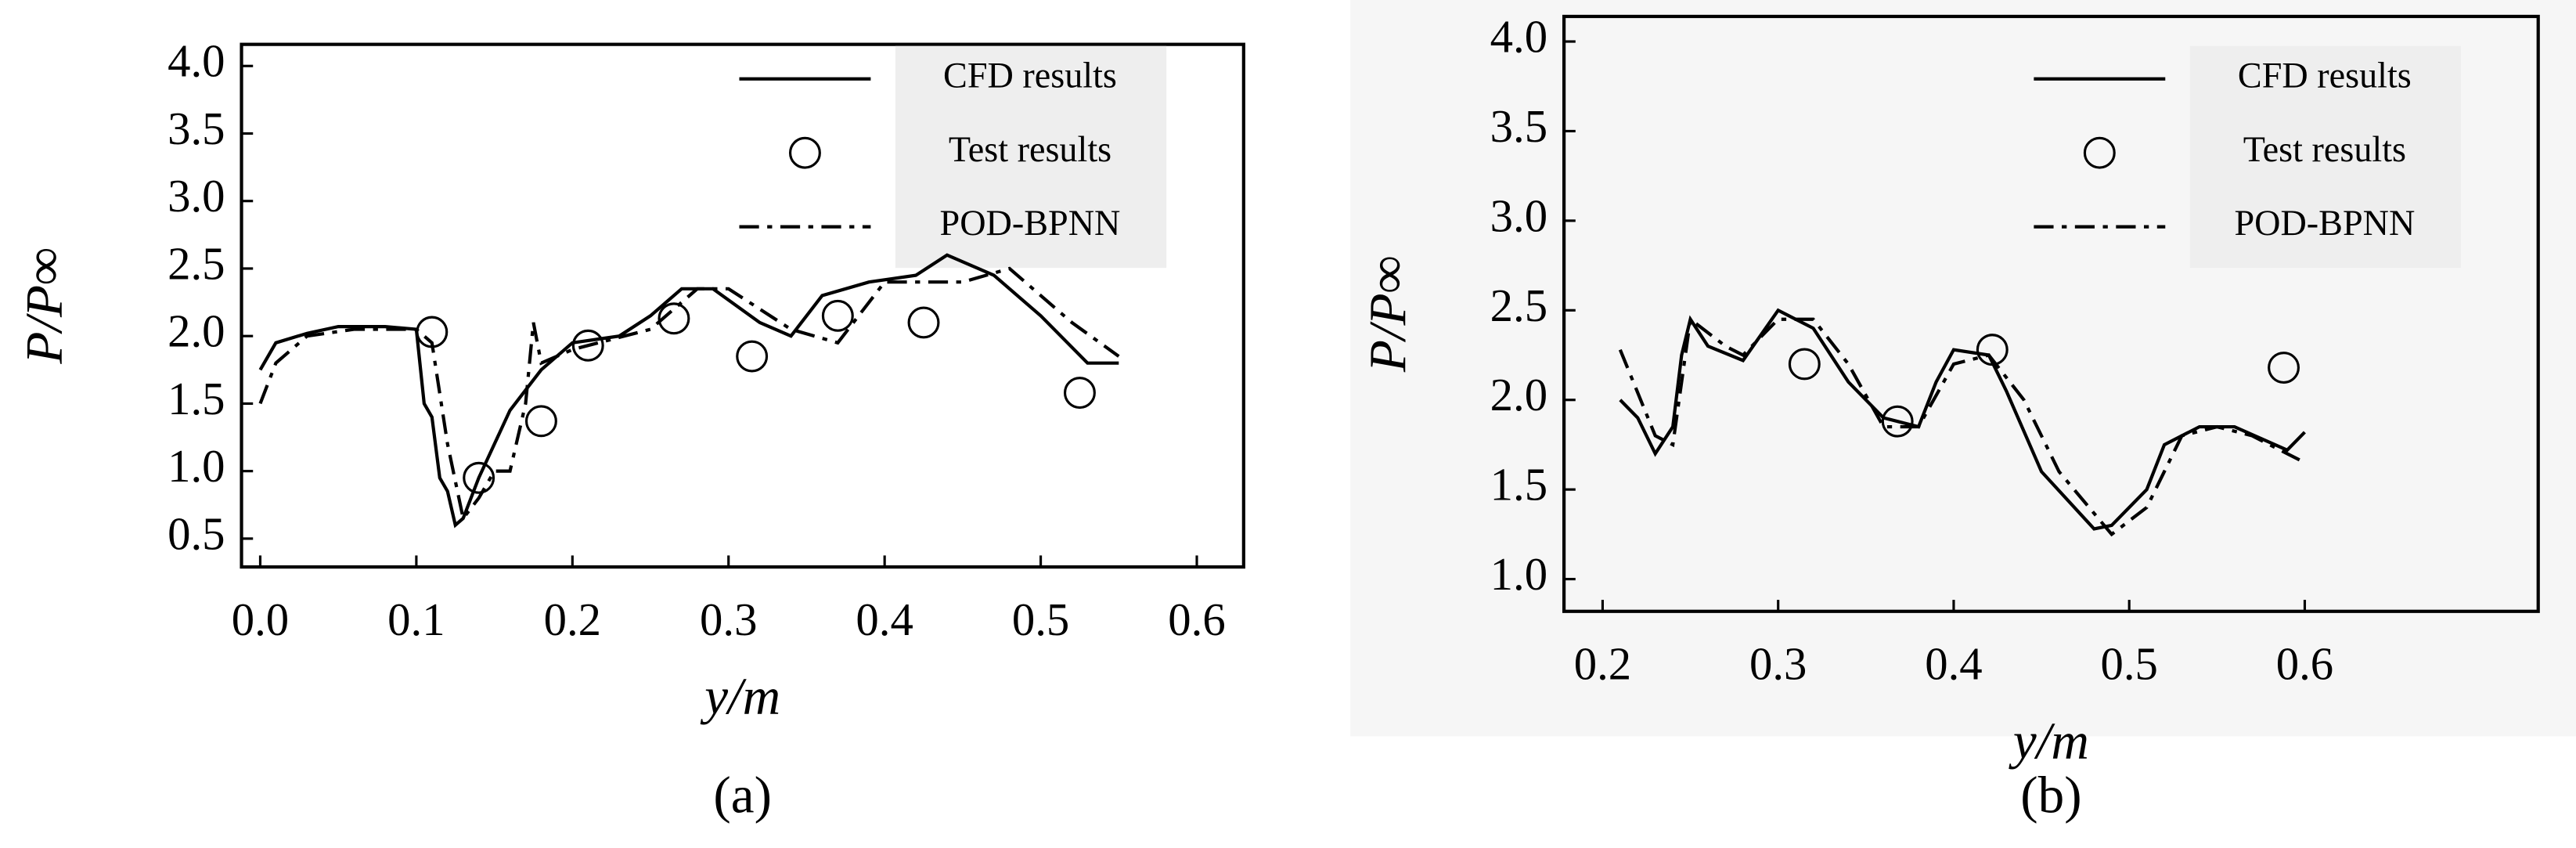 The width and height of the screenshot is (2576, 848). Describe the element at coordinates (742, 795) in the screenshot. I see `panel-label: (a)` at that location.